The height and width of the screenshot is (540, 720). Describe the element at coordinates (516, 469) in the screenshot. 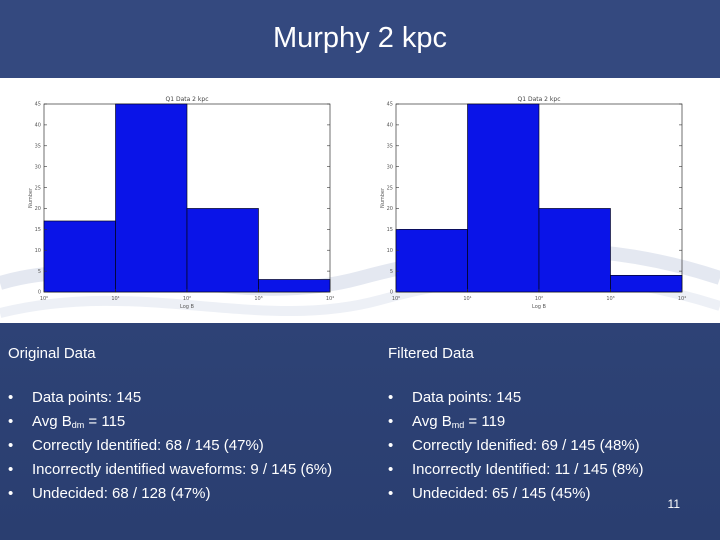

I see `bullet-item: • Incorrectly Identified: 11 / 145 (8%)` at that location.